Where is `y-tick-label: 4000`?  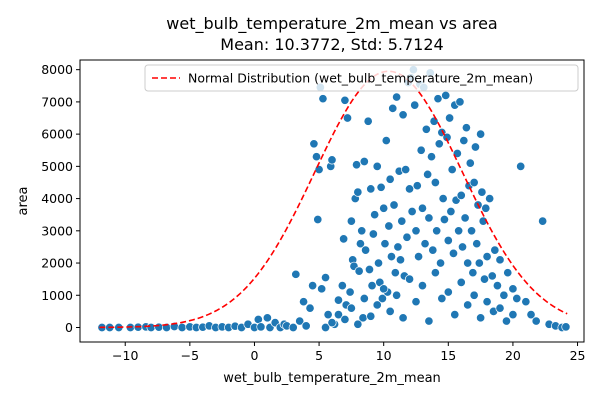
y-tick-label: 4000 is located at coordinates (57, 198).